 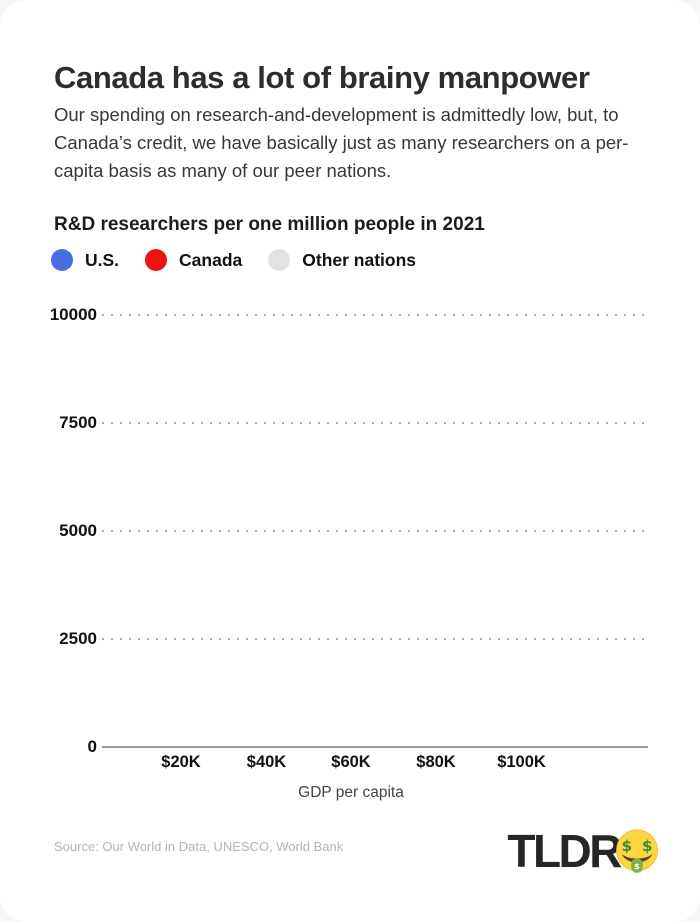 What do you see at coordinates (359, 259) in the screenshot?
I see `legend-label: Other nations` at bounding box center [359, 259].